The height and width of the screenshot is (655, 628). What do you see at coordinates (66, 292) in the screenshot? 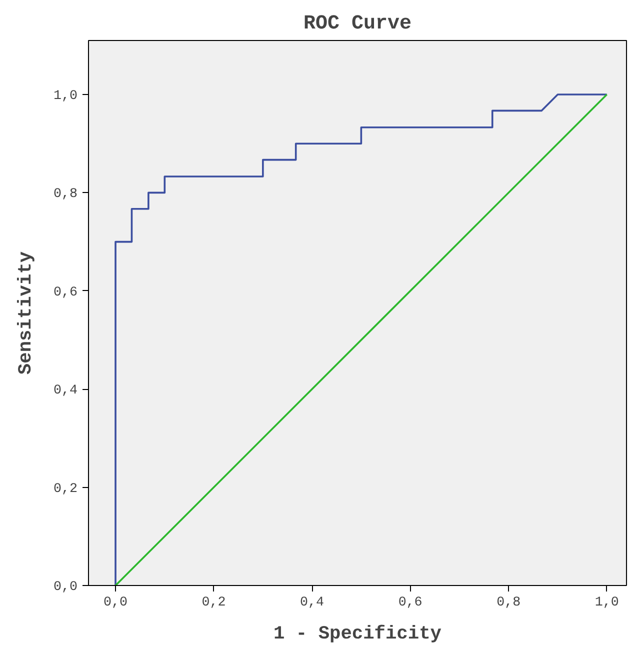
I see `y-tick-label: 0,6` at bounding box center [66, 292].